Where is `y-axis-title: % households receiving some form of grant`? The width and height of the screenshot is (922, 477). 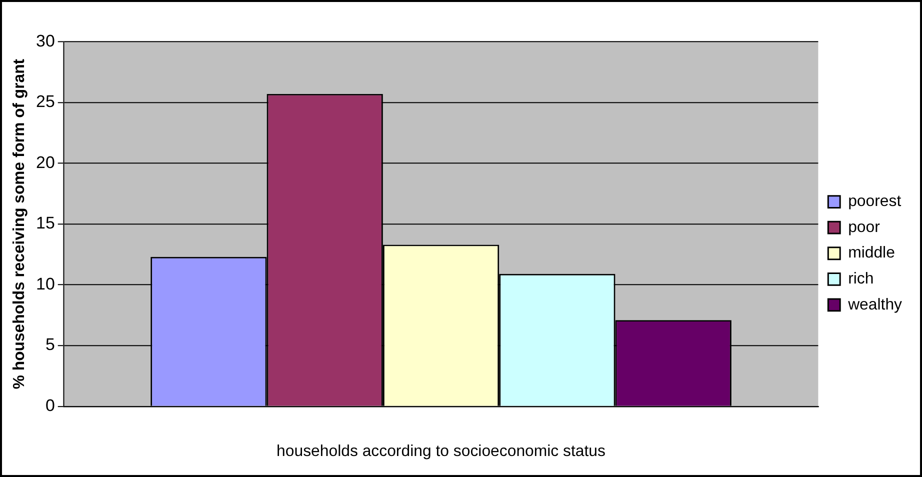 y-axis-title: % households receiving some form of grant is located at coordinates (19, 224).